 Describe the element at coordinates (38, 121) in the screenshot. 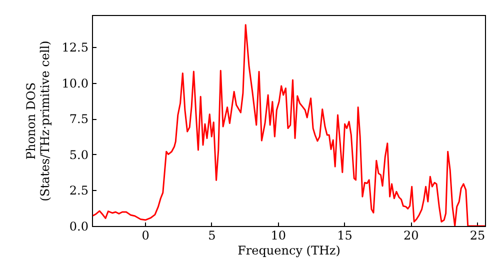

I see `y-axis-title: Phonon DOS (States/THz·primitive cell)` at that location.